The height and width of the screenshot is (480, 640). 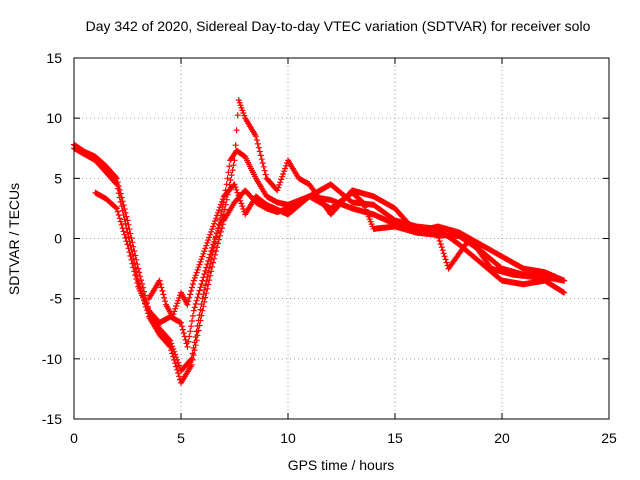 I want to click on x-tick-label: 5, so click(x=181, y=438).